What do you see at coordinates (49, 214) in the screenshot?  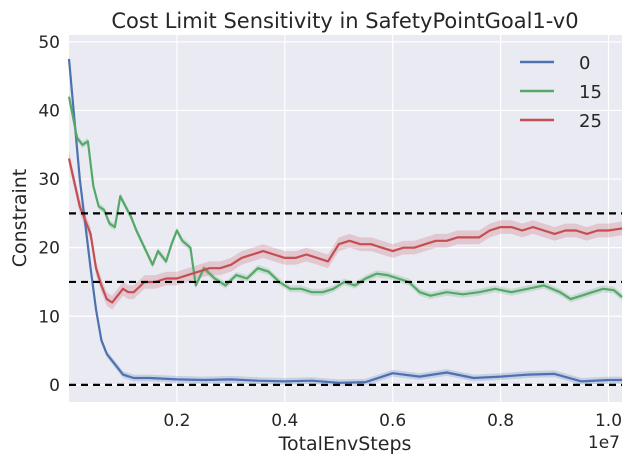 I see `y-axis: 0 10 20 30 40 50` at bounding box center [49, 214].